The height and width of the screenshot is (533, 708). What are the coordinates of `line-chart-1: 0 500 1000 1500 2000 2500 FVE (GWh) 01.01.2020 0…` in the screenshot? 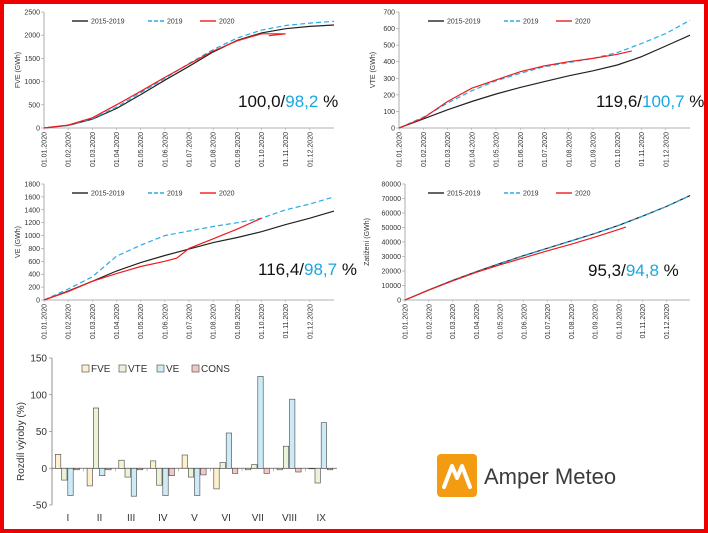 It's located at (176, 89).